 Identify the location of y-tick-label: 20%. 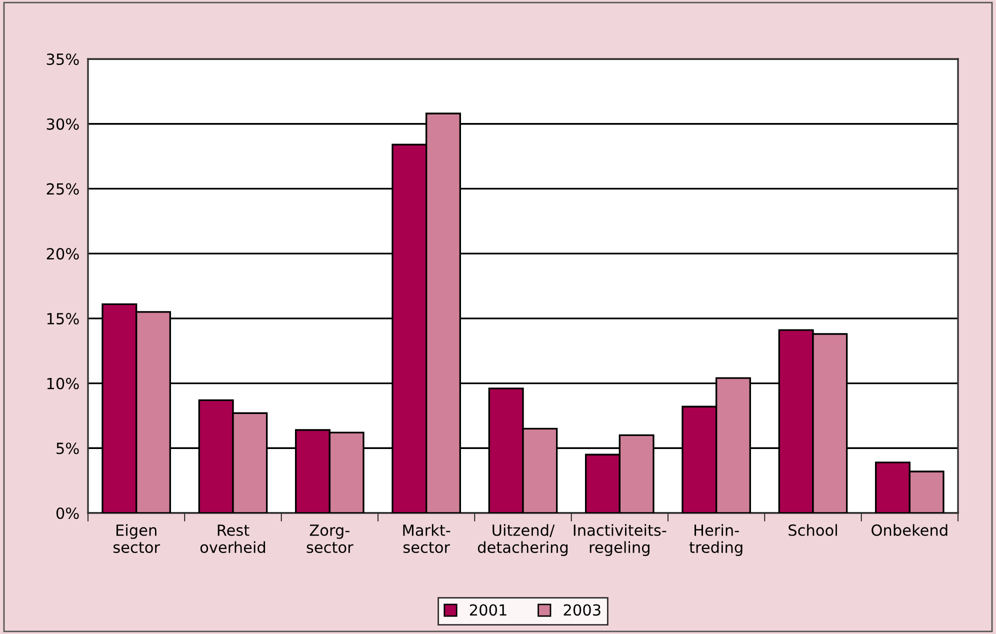
(62, 254).